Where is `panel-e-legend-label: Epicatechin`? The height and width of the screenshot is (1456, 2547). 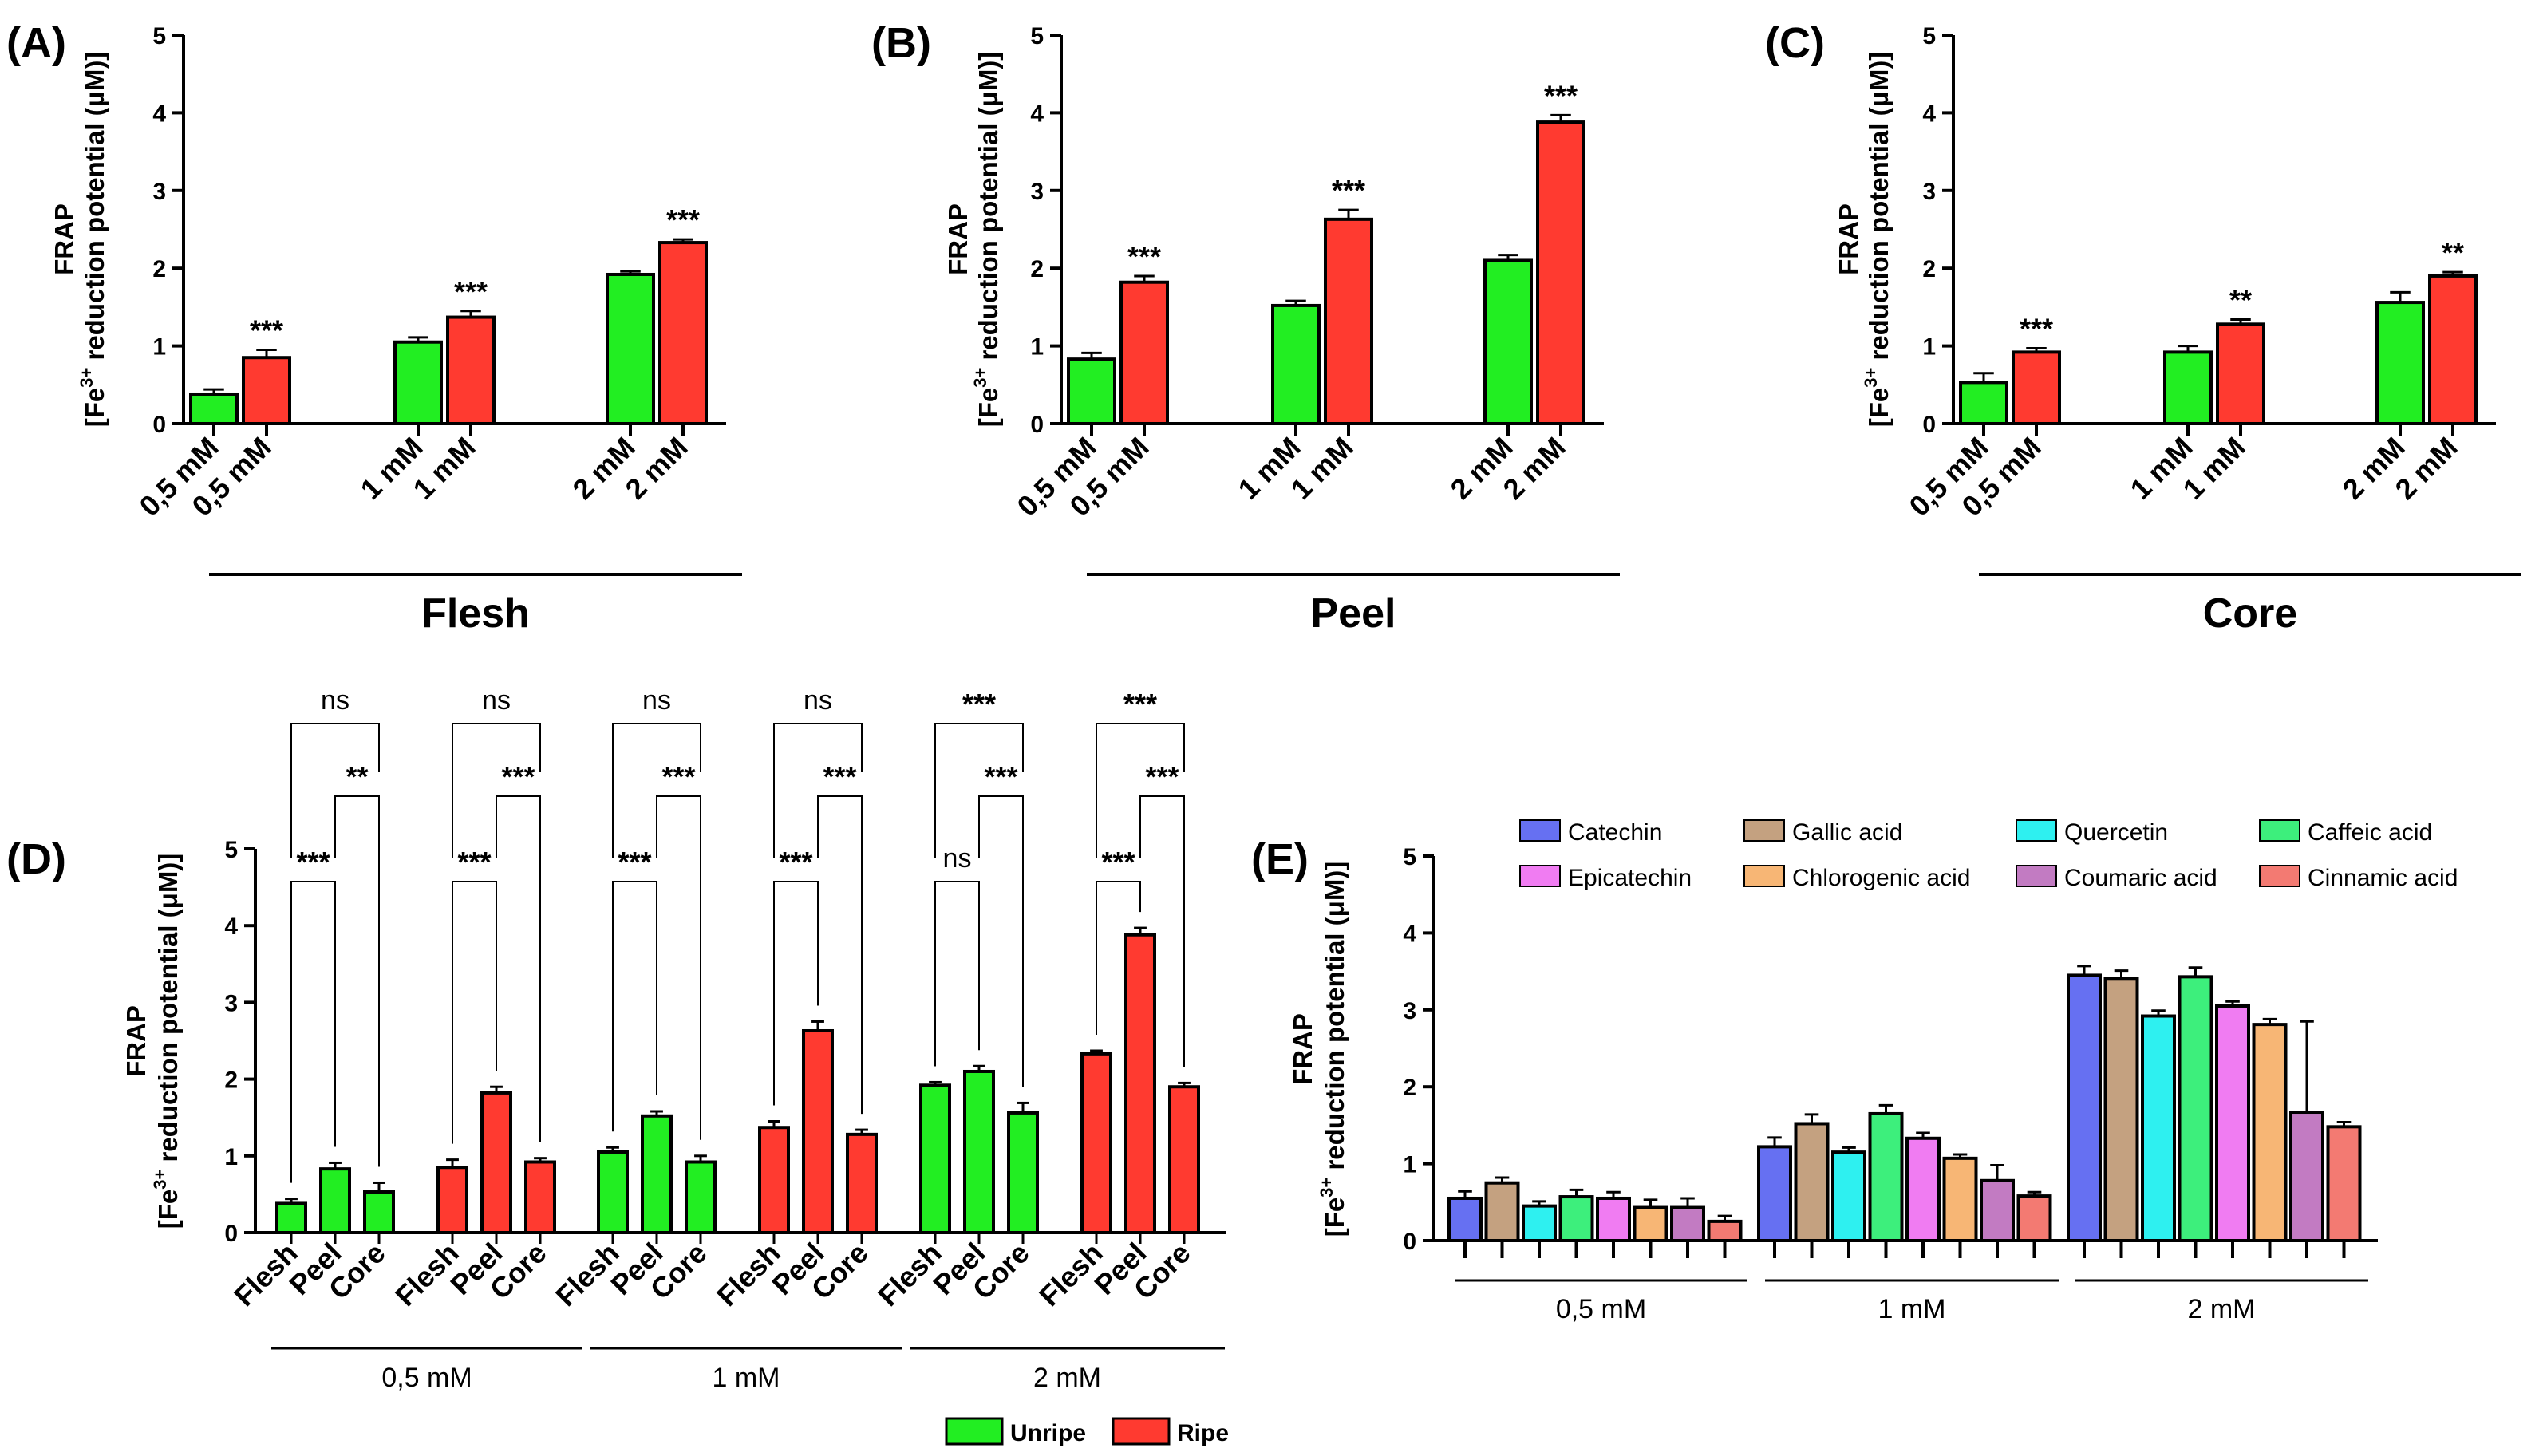 panel-e-legend-label: Epicatechin is located at coordinates (1630, 878).